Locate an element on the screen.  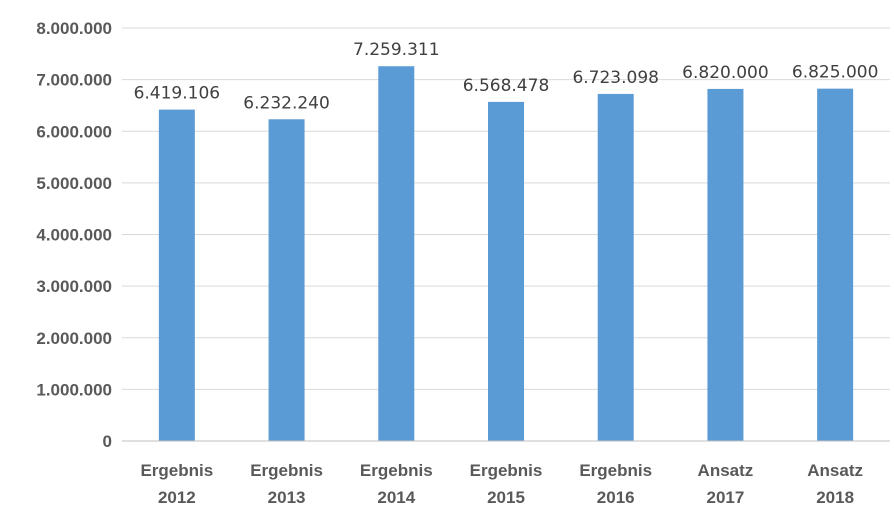
y-tick-label: 4.000.000 is located at coordinates (74, 235).